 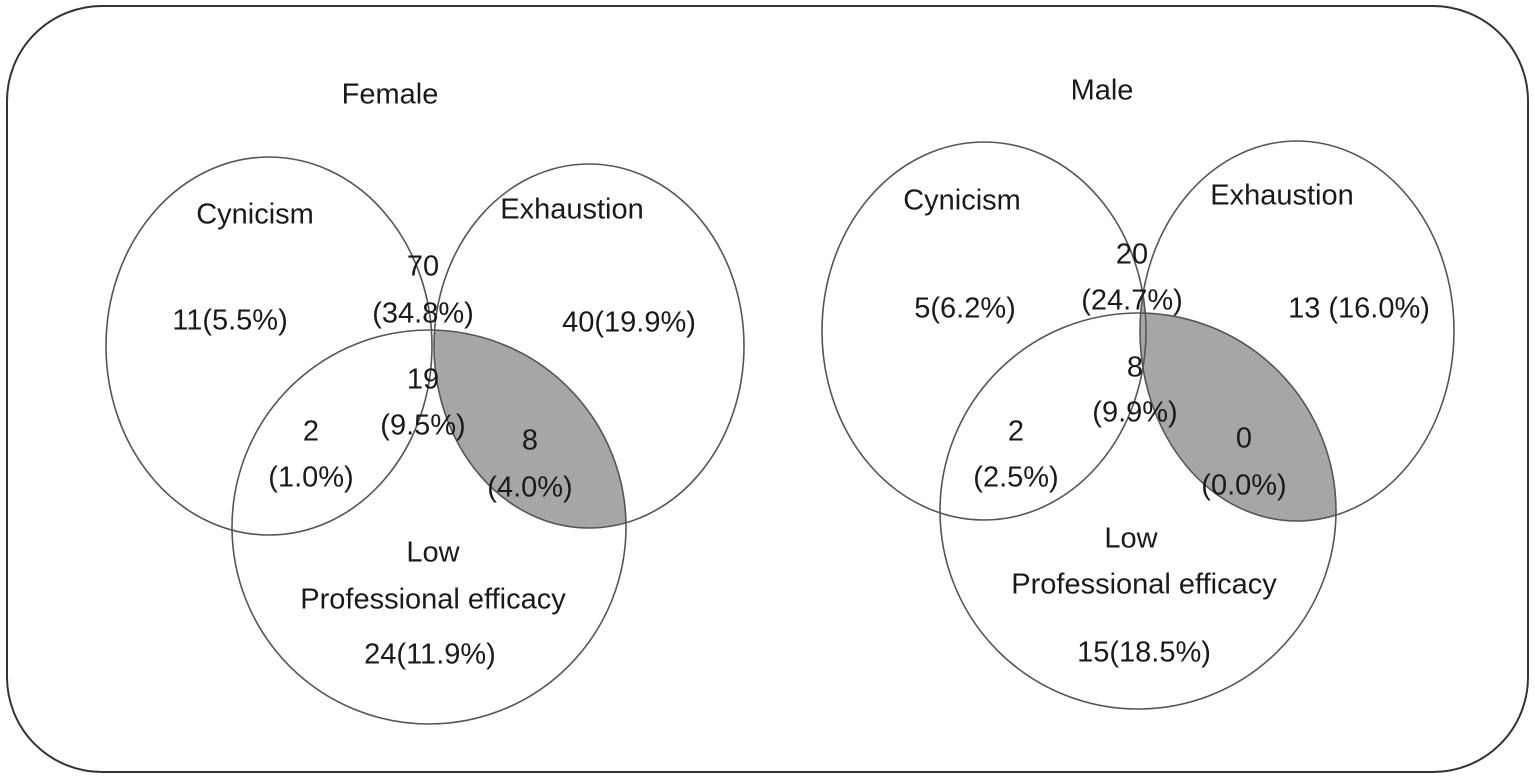 I want to click on female-efficacy-circle, so click(x=429, y=527).